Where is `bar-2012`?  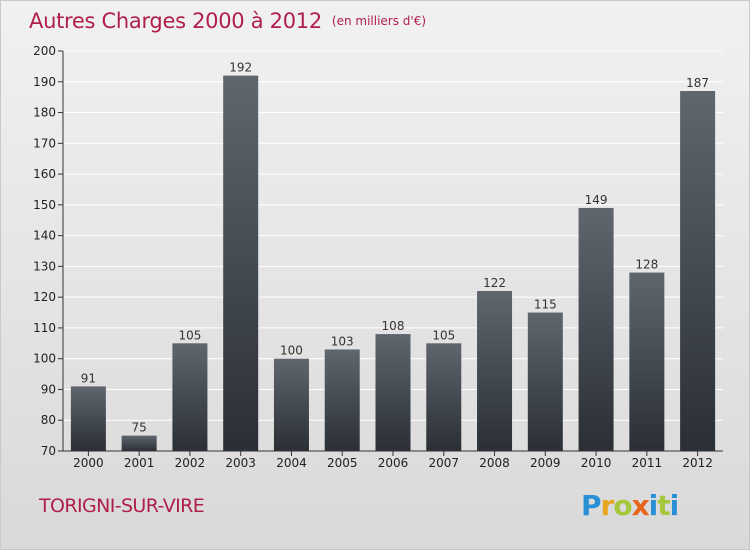 bar-2012 is located at coordinates (698, 271).